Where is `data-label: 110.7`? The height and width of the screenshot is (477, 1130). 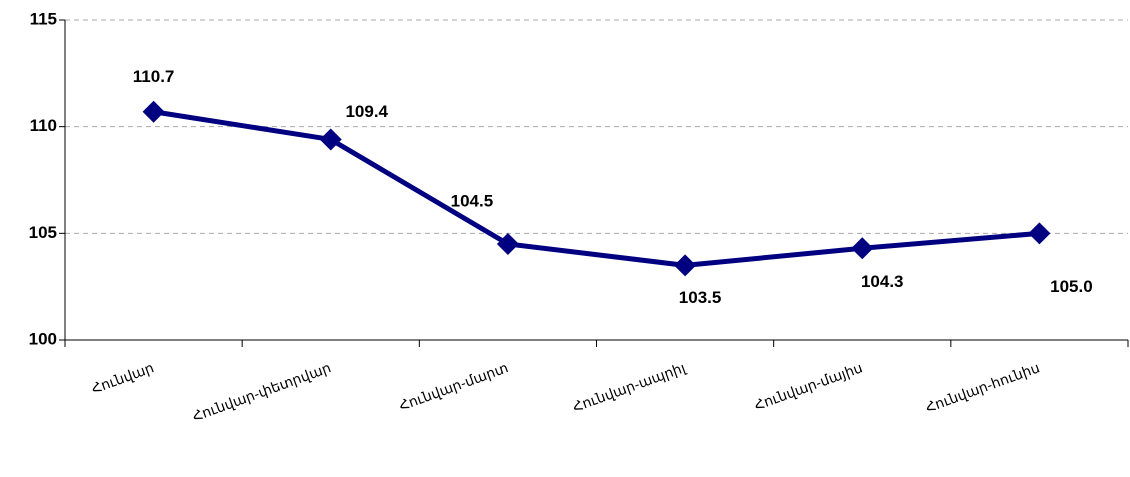 data-label: 110.7 is located at coordinates (154, 76).